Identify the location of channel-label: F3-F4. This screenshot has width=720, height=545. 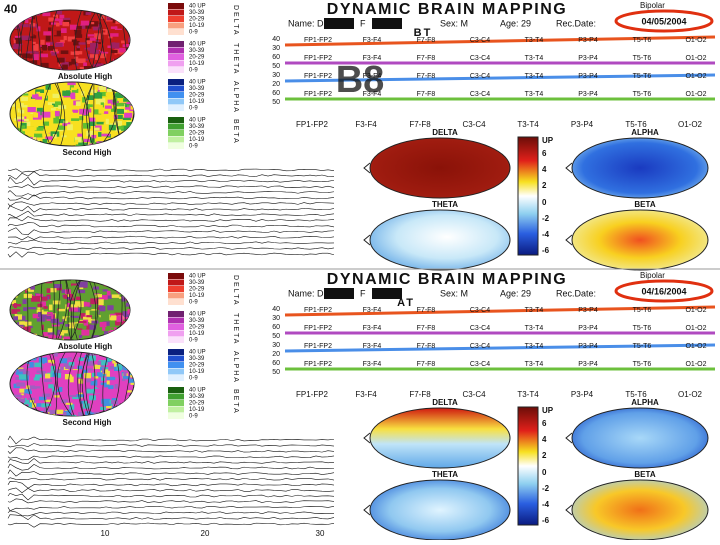
(372, 346).